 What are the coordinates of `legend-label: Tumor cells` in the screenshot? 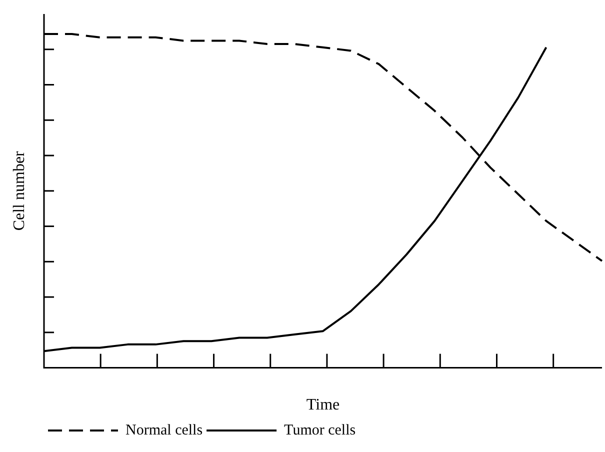 It's located at (320, 430).